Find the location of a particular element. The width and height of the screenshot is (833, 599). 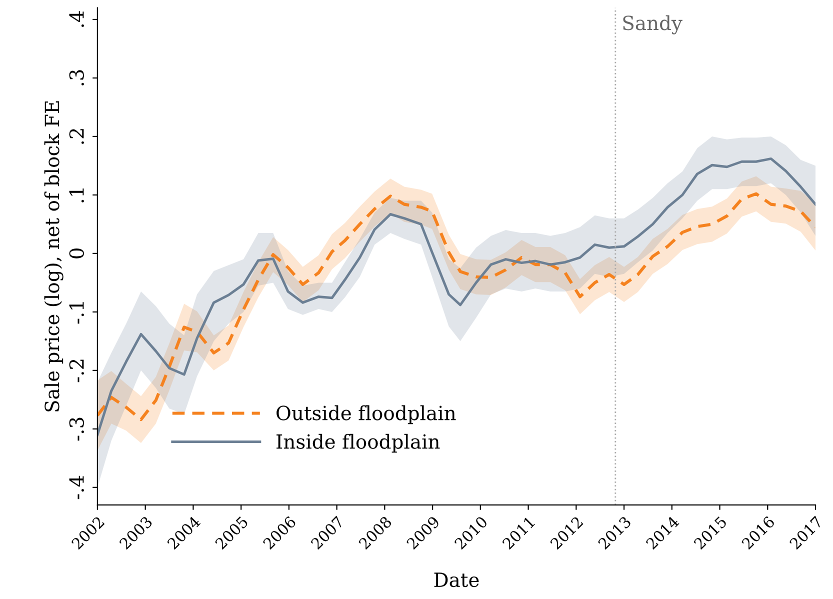

y-tick-label: -.4 is located at coordinates (76, 488).